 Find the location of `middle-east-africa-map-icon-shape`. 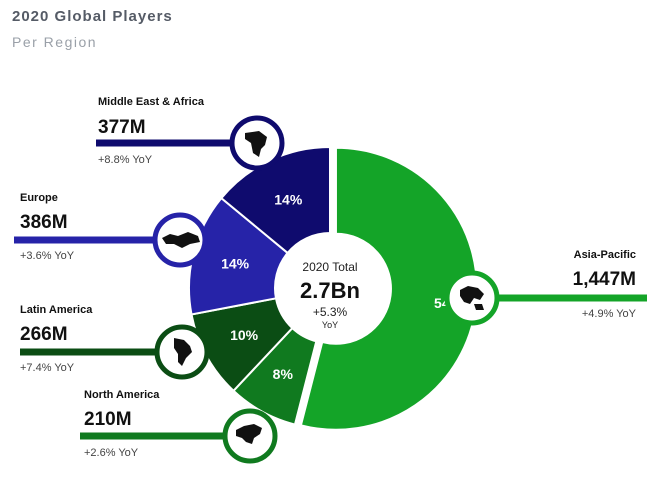

middle-east-africa-map-icon-shape is located at coordinates (256, 144).